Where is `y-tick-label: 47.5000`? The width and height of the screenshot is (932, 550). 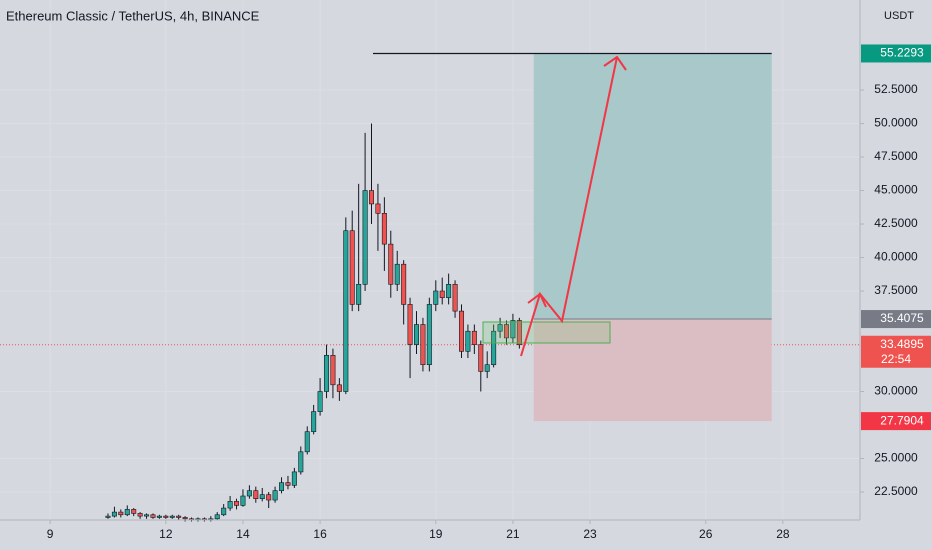
y-tick-label: 47.5000 is located at coordinates (896, 156).